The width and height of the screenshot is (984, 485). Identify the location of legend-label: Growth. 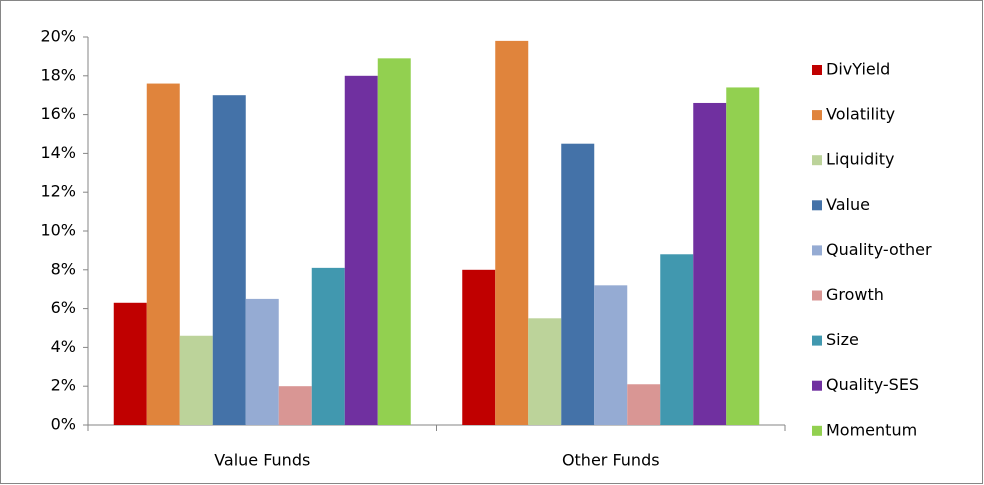
(855, 294).